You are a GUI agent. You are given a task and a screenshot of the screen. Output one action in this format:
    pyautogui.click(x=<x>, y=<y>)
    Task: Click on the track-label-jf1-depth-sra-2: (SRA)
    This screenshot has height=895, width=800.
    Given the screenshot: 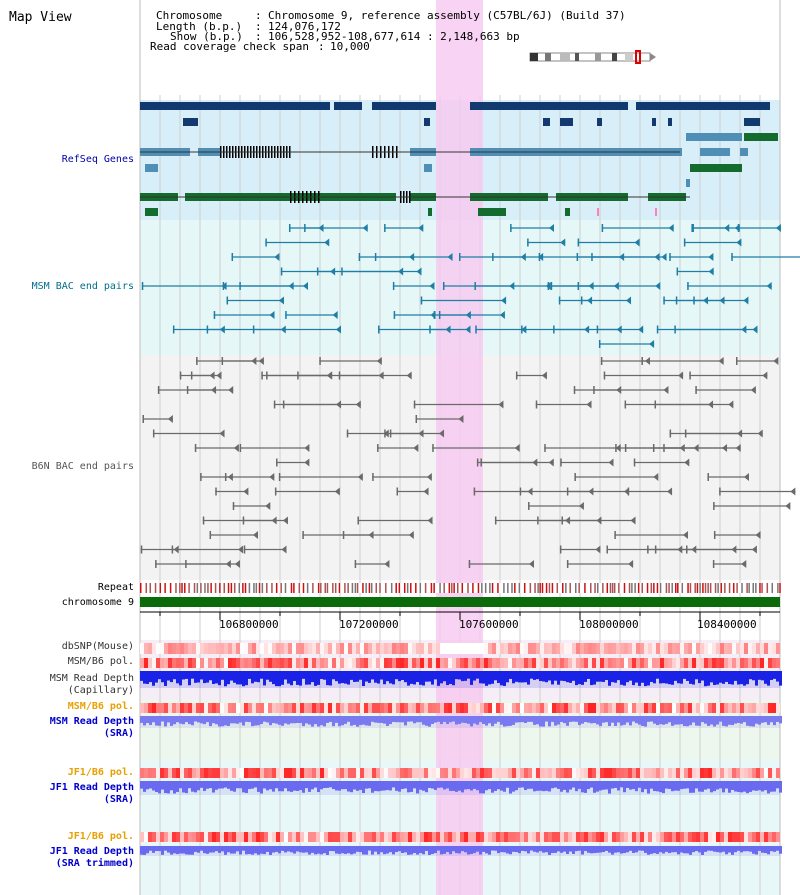 What is the action you would take?
    pyautogui.click(x=118, y=799)
    